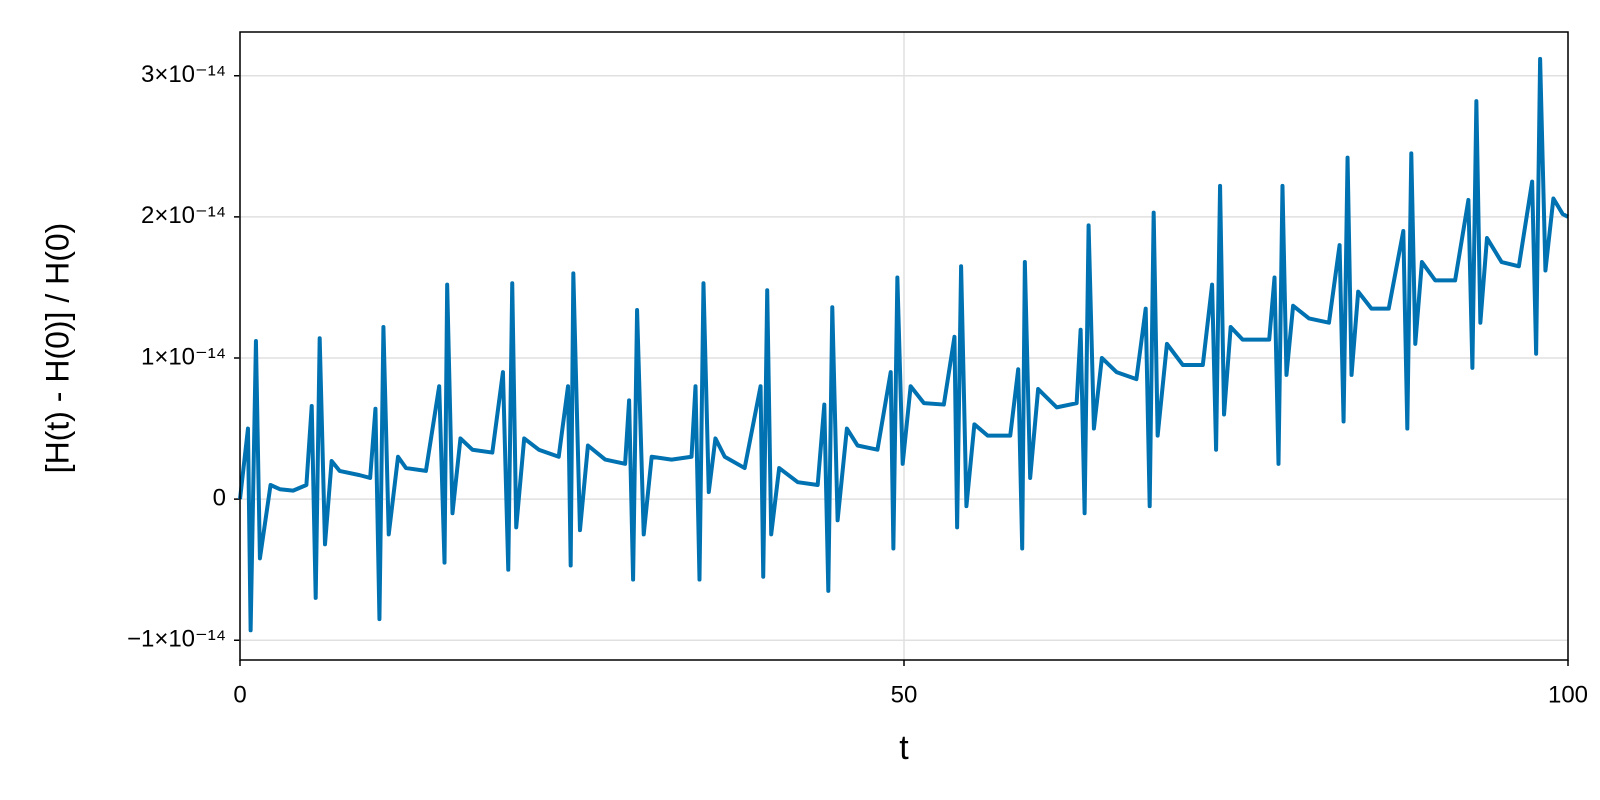 This screenshot has width=1600, height=800. I want to click on y-axis-label: [H(t) - H(0)] / H(0), so click(57, 348).